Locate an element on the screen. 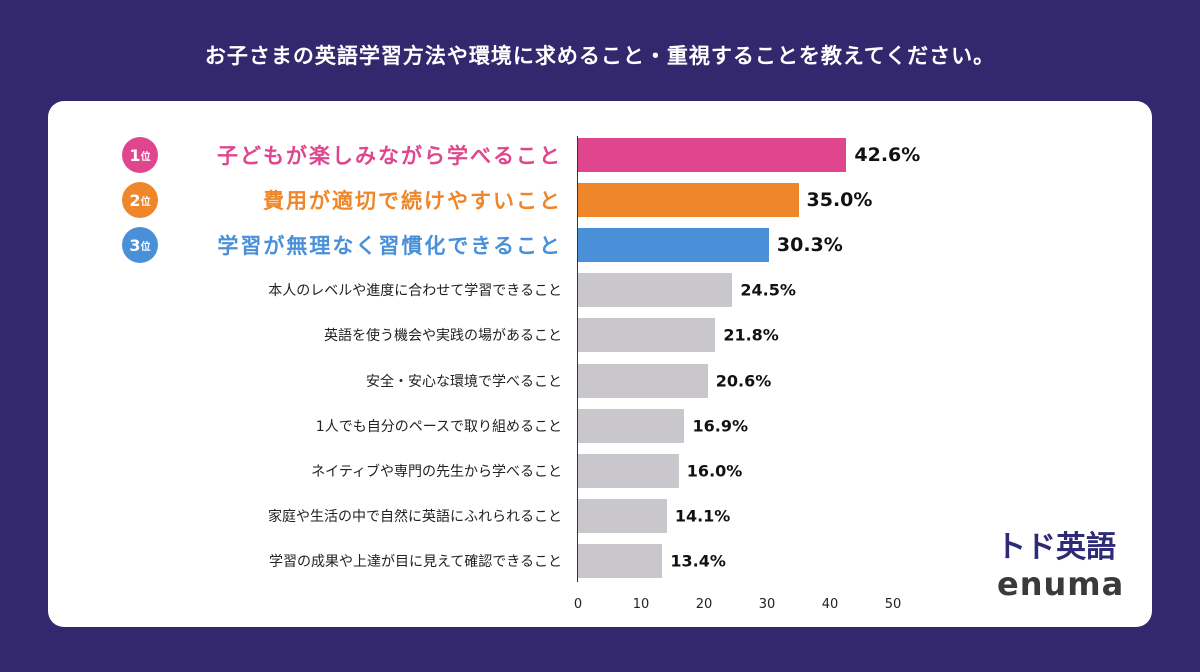  value-label: 20.6% is located at coordinates (743, 380).